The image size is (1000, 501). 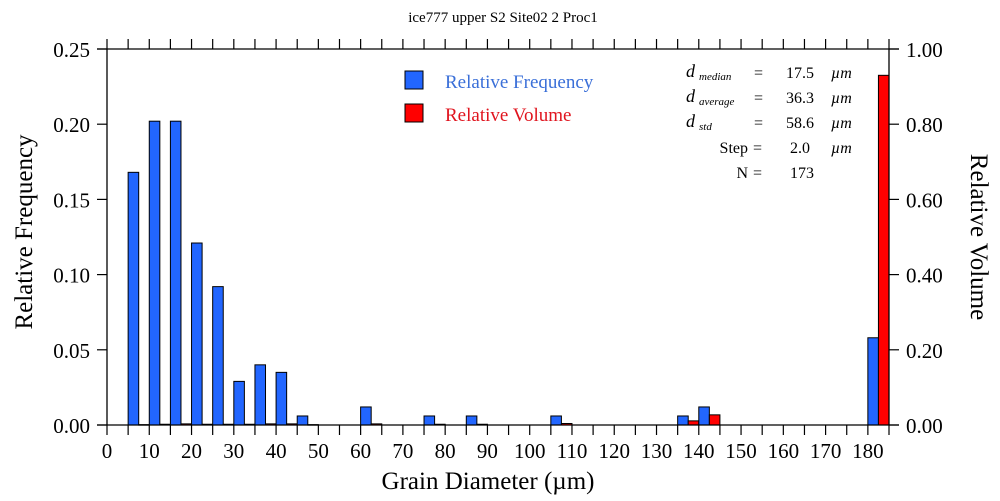 What do you see at coordinates (734, 148) in the screenshot?
I see `stat-step-label: Step` at bounding box center [734, 148].